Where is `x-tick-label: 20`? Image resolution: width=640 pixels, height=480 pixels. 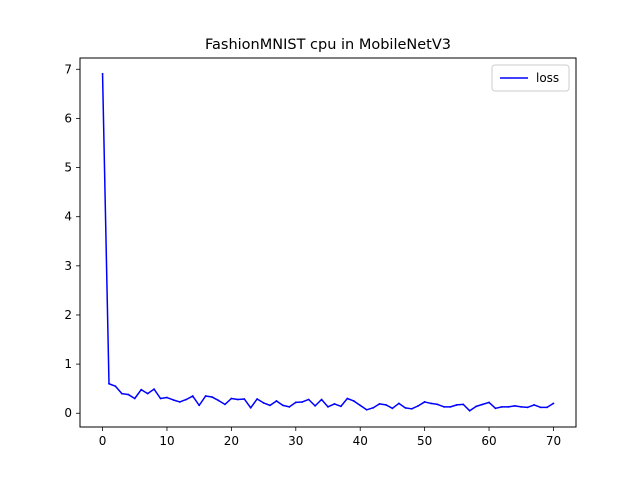
x-tick-label: 20 is located at coordinates (231, 441).